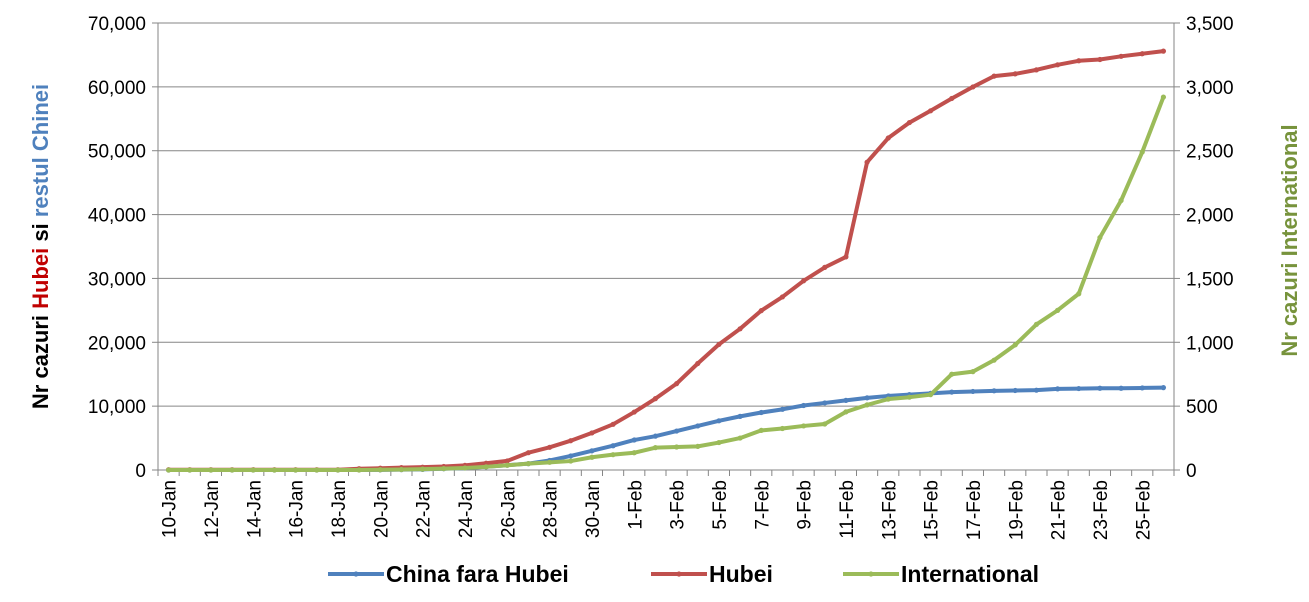  What do you see at coordinates (117, 343) in the screenshot?
I see `left-tick-label: 20,000` at bounding box center [117, 343].